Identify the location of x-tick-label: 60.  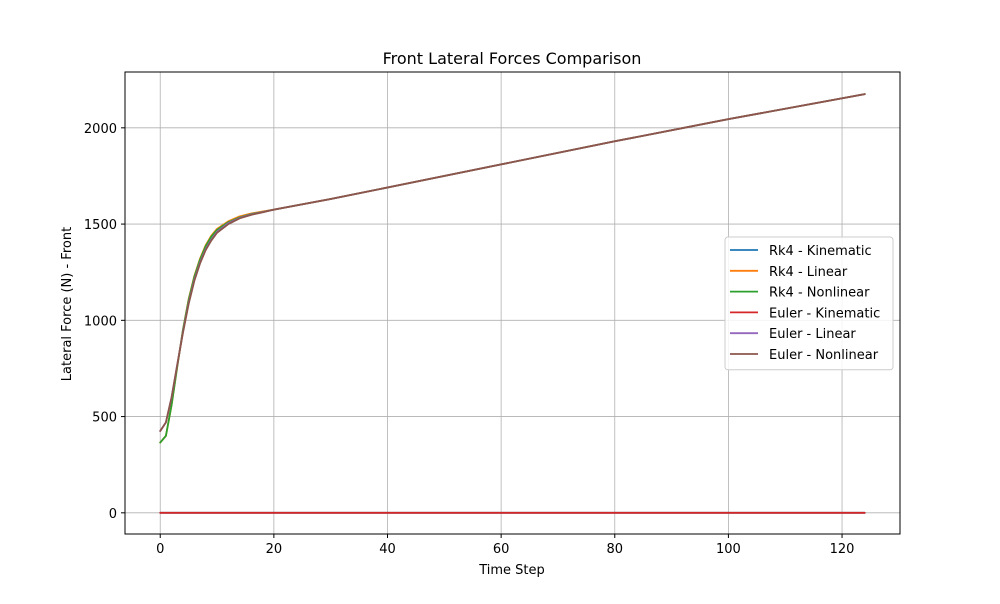
(501, 549).